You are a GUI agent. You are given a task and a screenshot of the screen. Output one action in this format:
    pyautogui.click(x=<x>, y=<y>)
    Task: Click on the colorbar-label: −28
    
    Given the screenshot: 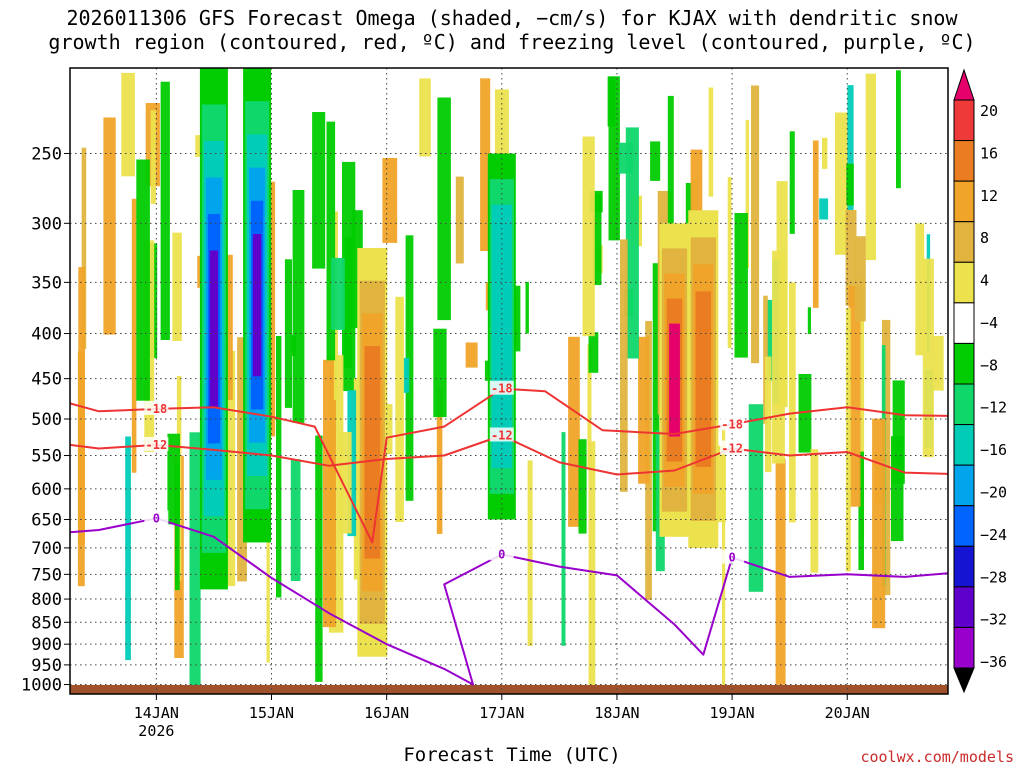 What is the action you would take?
    pyautogui.click(x=993, y=577)
    